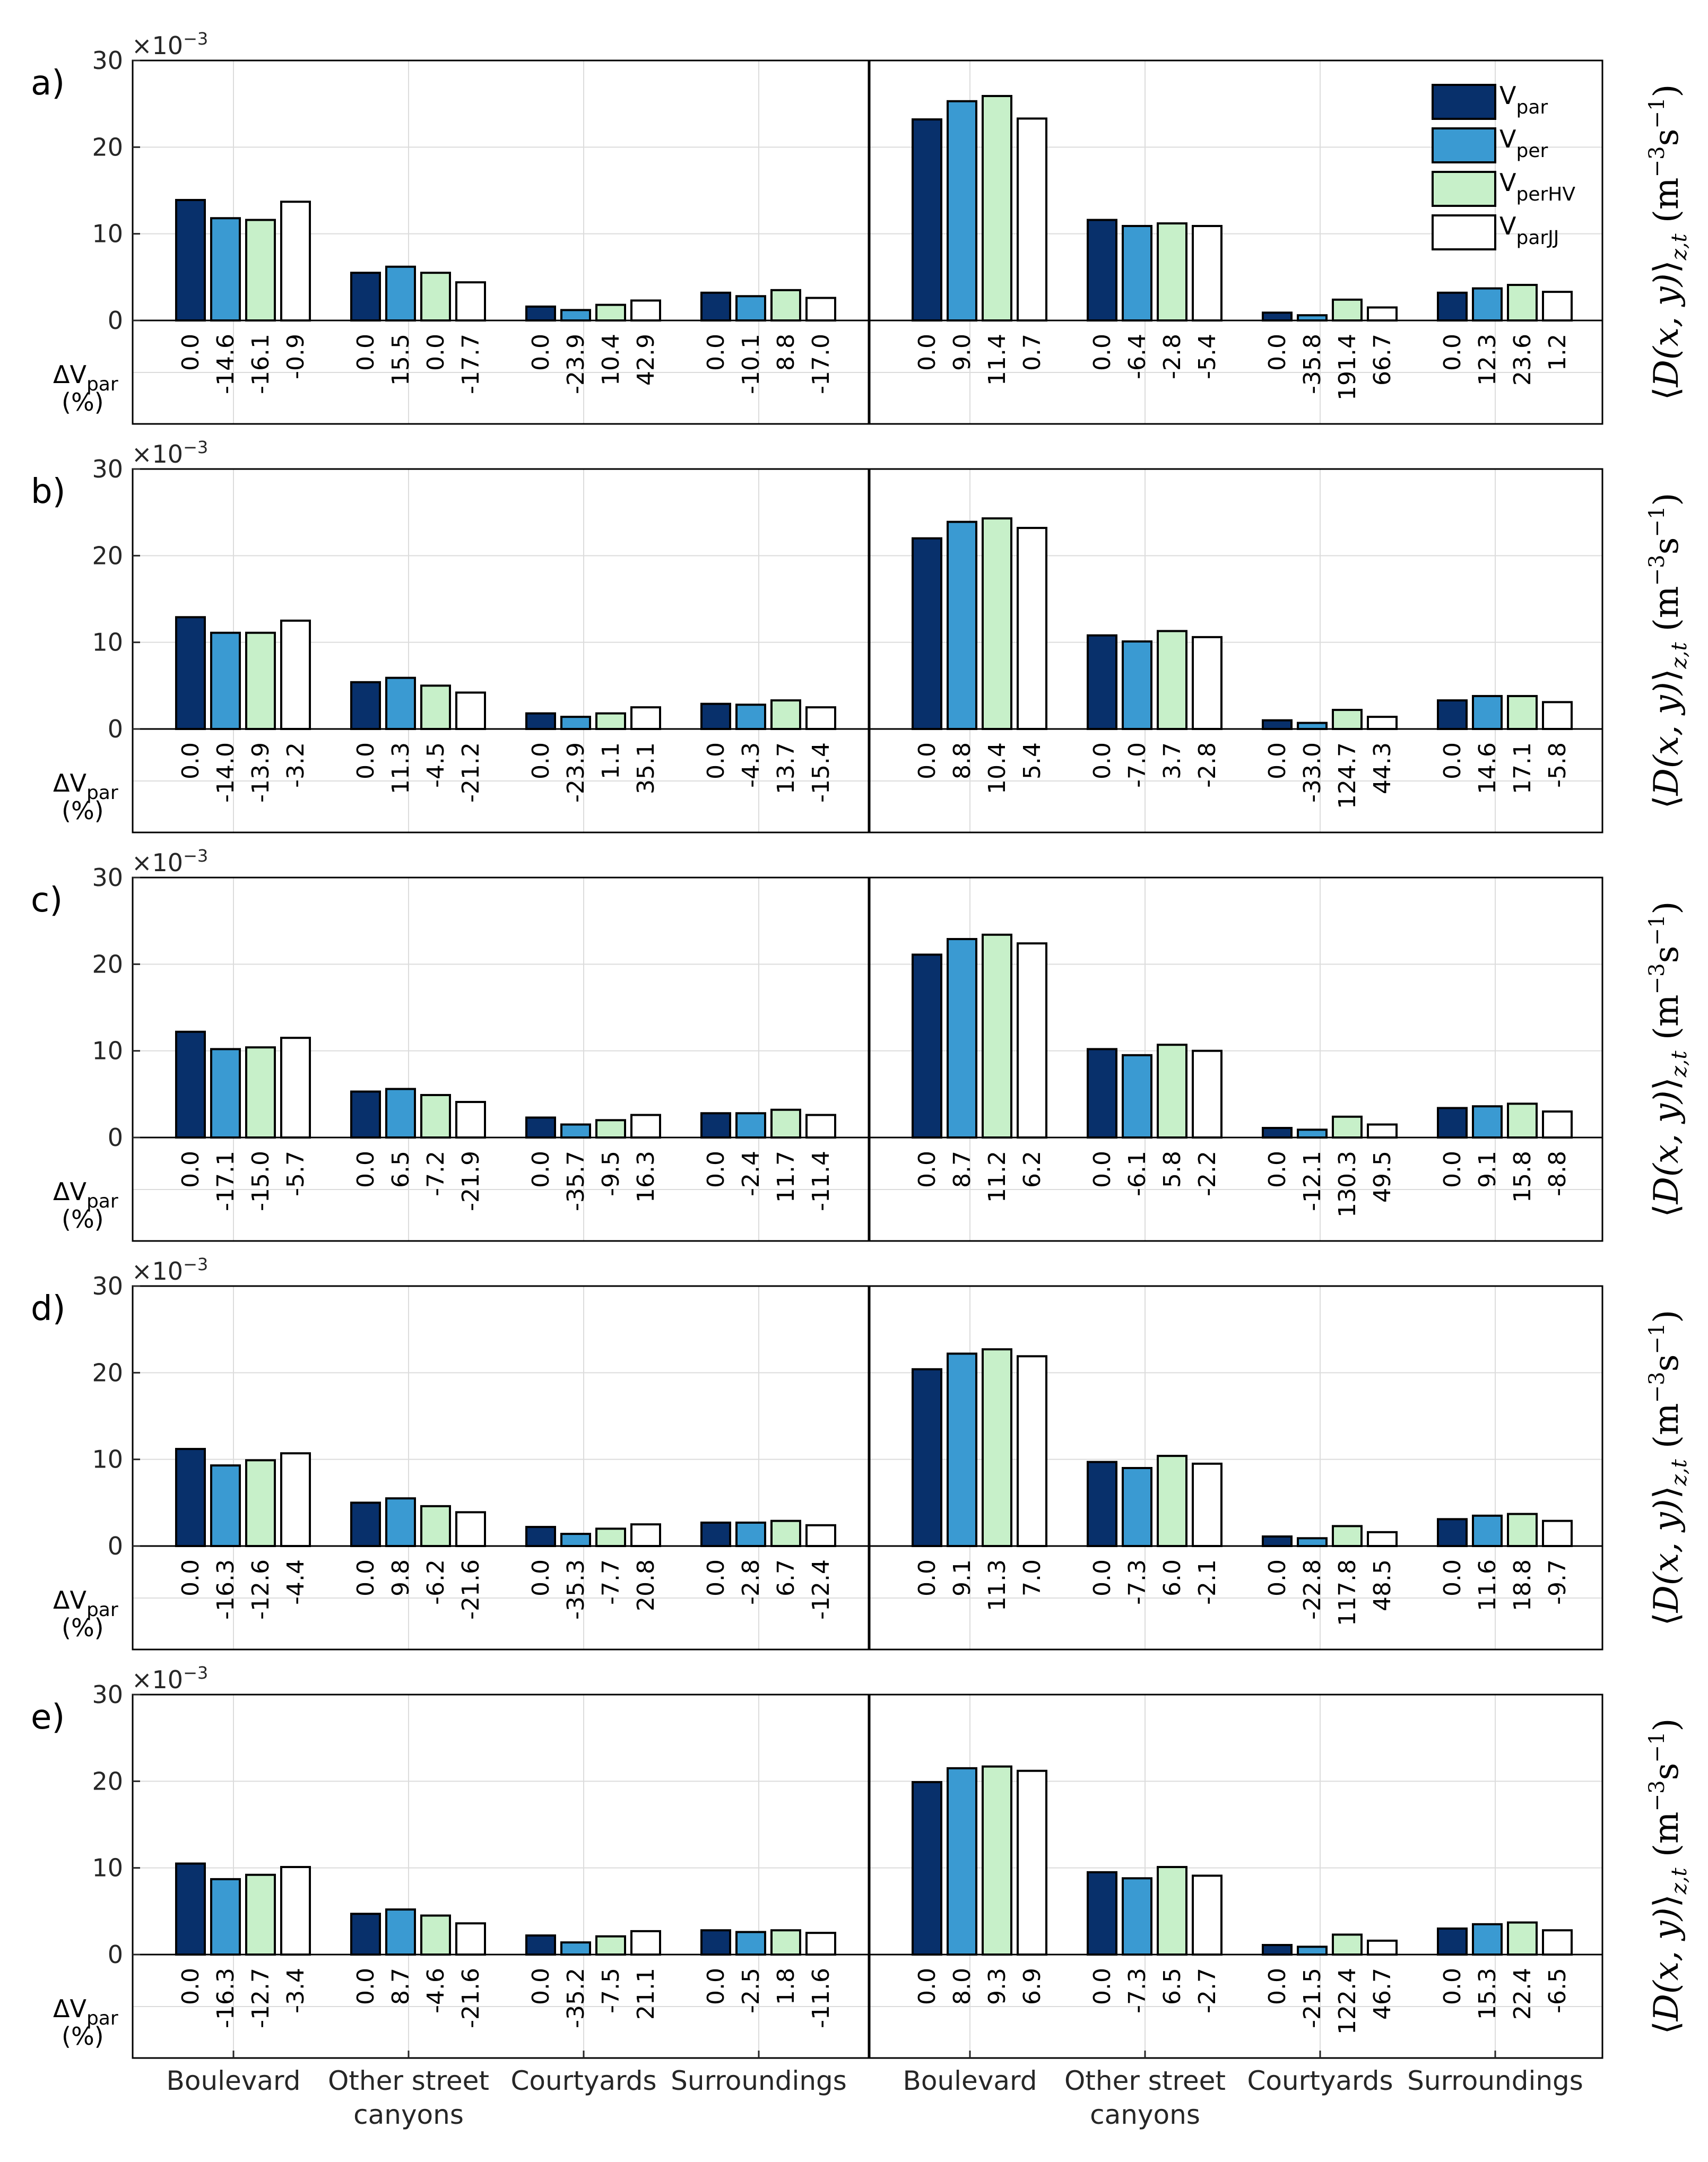 The image size is (1708, 2162). I want to click on pct-label: -14.0, so click(226, 772).